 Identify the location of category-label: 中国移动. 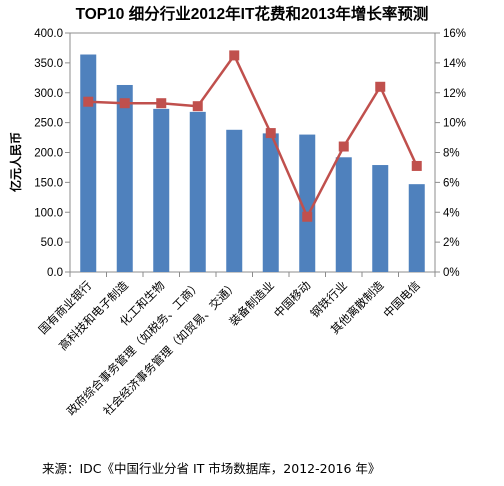
(292, 299).